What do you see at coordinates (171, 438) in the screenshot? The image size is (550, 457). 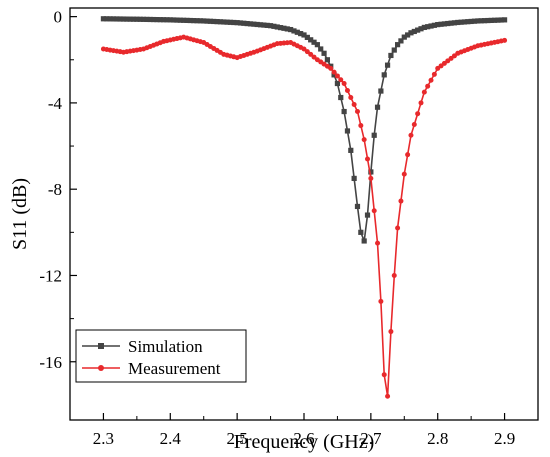 I see `x-tick-label: 2.4` at bounding box center [171, 438].